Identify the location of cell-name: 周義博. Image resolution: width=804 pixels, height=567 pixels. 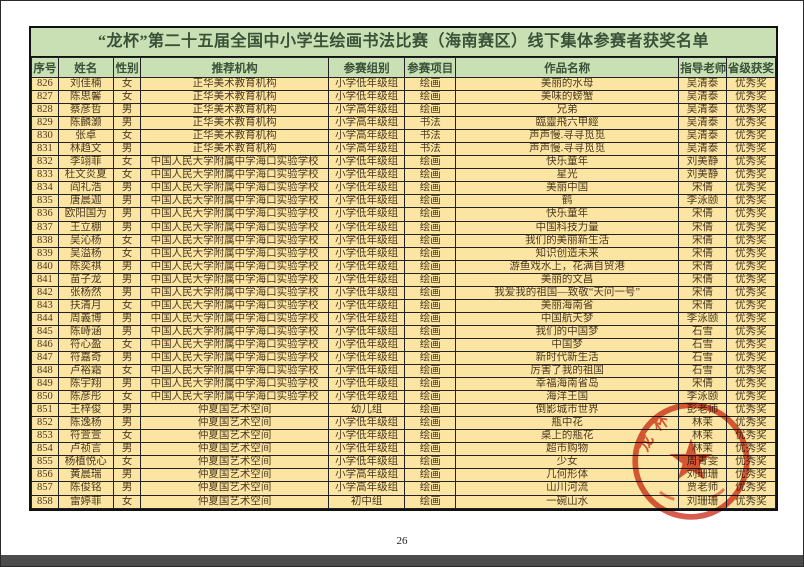
(85, 318).